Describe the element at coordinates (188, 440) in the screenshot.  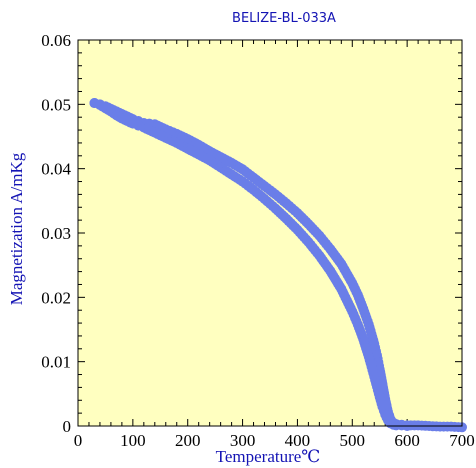
I see `x-tick-label: 200` at that location.